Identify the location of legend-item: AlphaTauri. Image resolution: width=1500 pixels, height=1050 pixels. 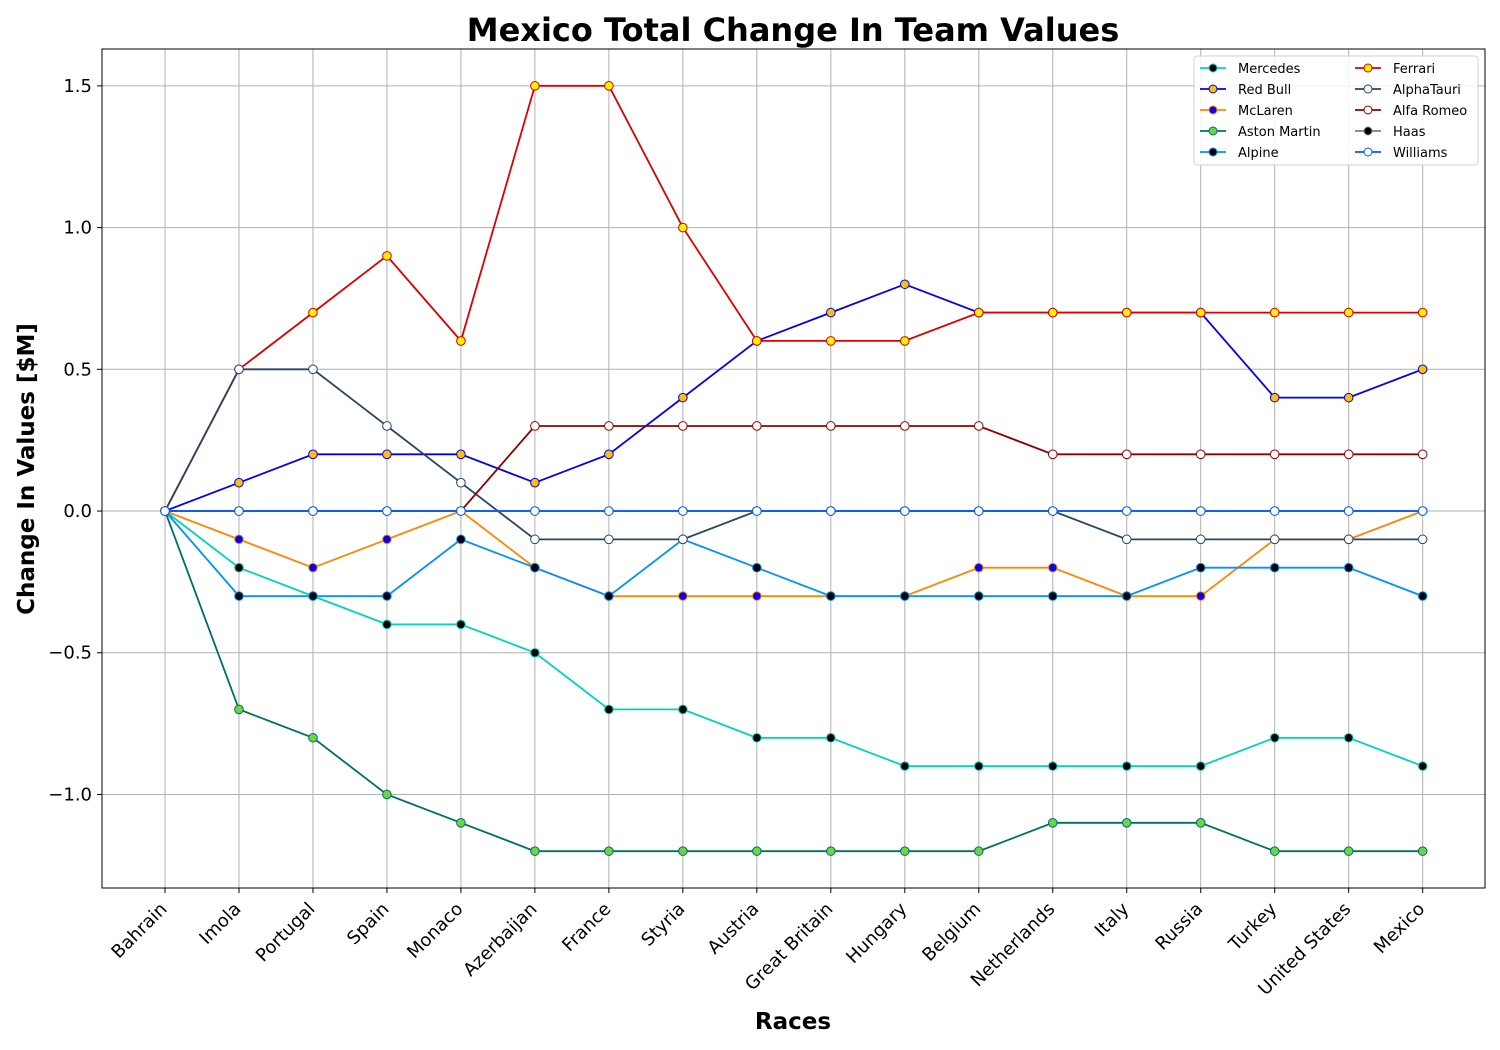
(1408, 90).